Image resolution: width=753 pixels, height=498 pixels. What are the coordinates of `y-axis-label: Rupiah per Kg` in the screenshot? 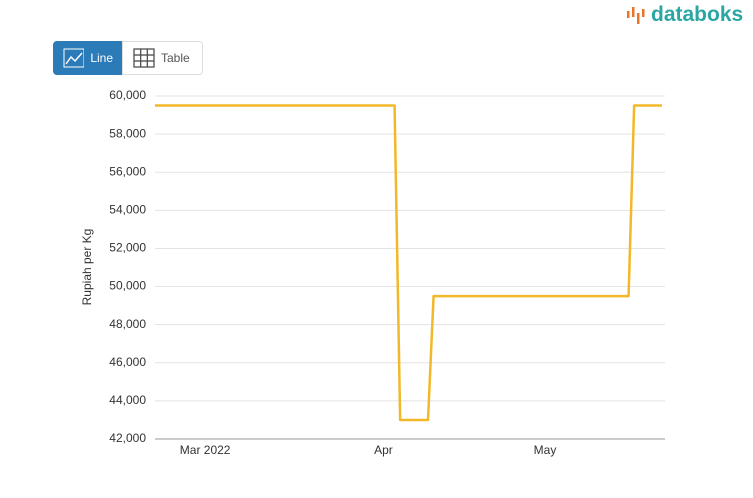 It's located at (87, 267).